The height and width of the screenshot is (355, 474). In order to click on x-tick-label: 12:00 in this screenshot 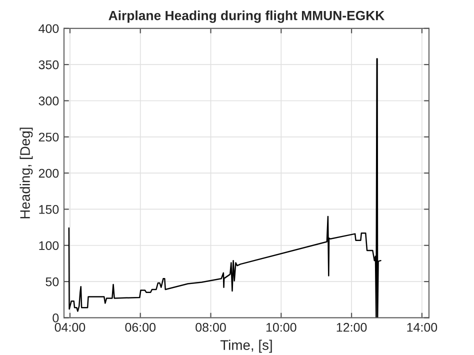, I will do `click(351, 327)`.